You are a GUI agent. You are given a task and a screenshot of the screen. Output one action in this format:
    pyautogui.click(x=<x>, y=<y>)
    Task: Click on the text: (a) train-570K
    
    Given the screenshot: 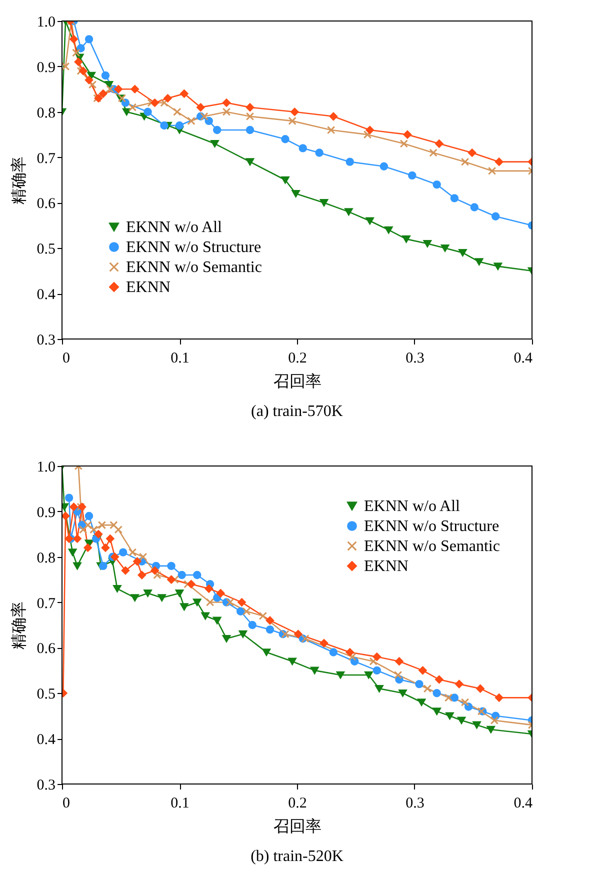 What is the action you would take?
    pyautogui.click(x=297, y=411)
    